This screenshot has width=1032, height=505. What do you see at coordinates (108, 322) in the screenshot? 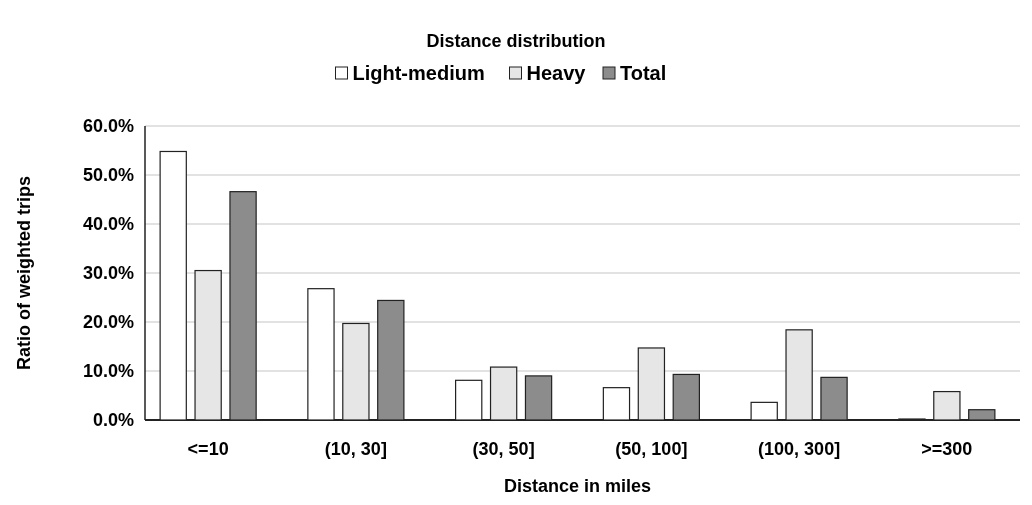
I see `y-tick-label: 20.0%` at bounding box center [108, 322].